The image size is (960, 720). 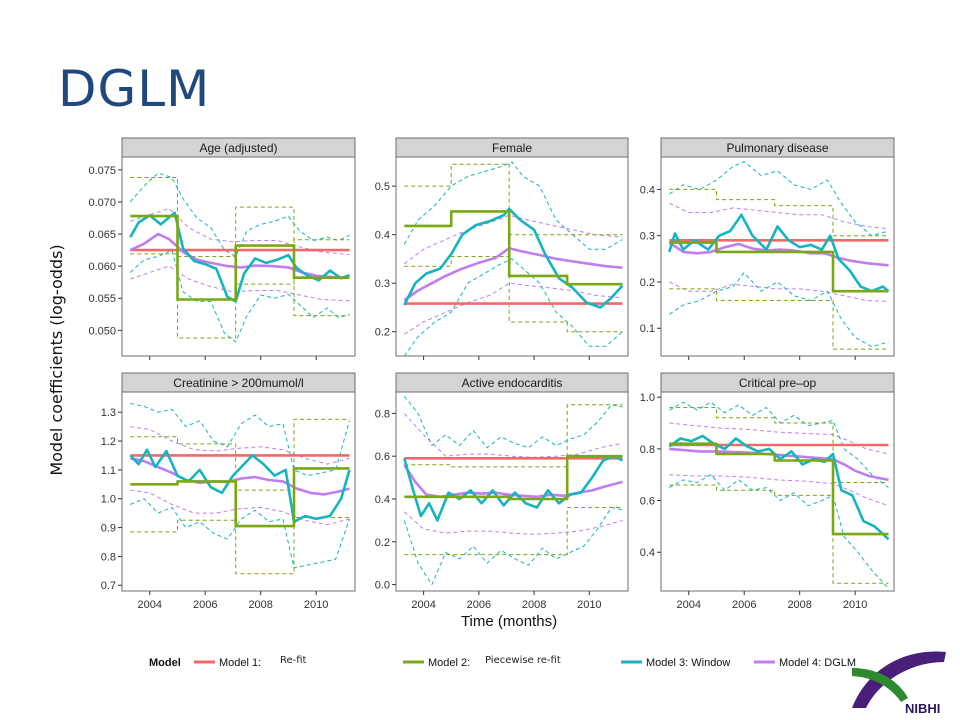 I want to click on panel-critical-pre-op-area, so click(x=777, y=491).